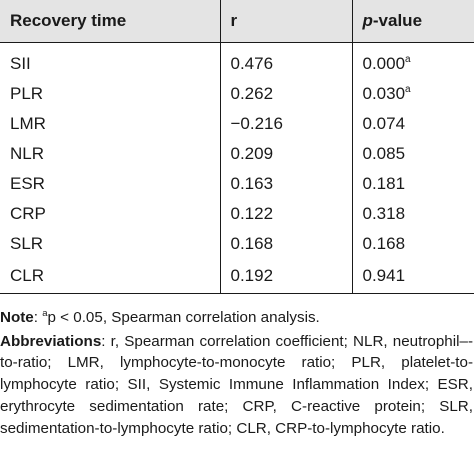  I want to click on table-row: ESR 0.163 0.181, so click(237, 183).